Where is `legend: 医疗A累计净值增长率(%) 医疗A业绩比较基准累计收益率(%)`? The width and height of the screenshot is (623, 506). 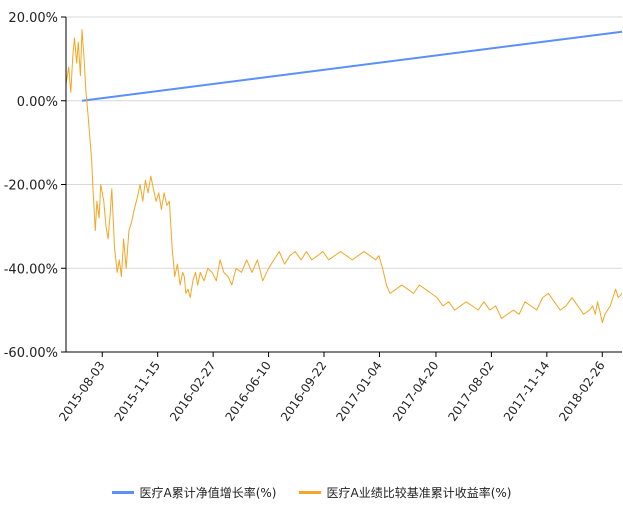 legend: 医疗A累计净值增长率(%) 医疗A业绩比较基准累计收益率(%) is located at coordinates (311, 492).